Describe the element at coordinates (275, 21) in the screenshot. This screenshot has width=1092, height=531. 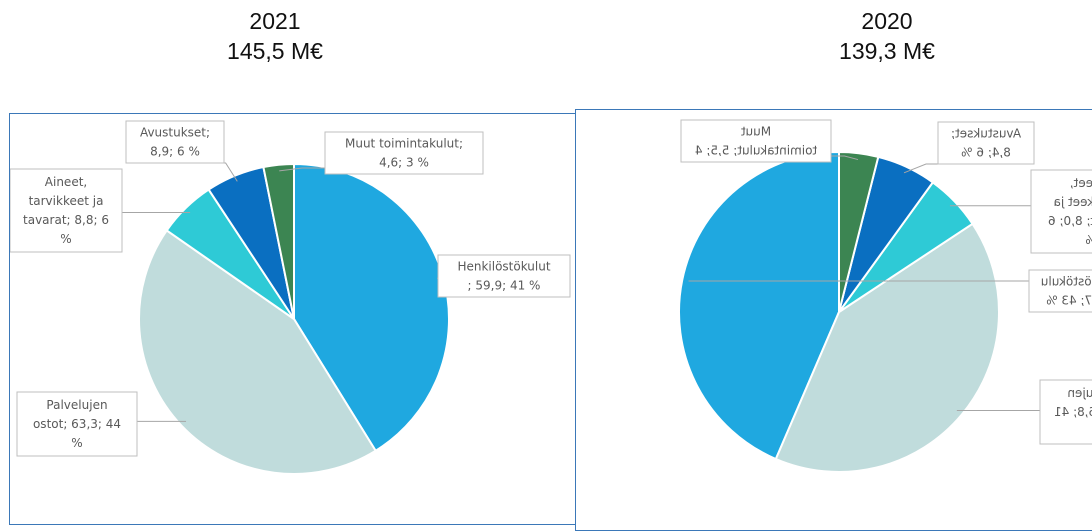
I see `chart-year: 2021` at that location.